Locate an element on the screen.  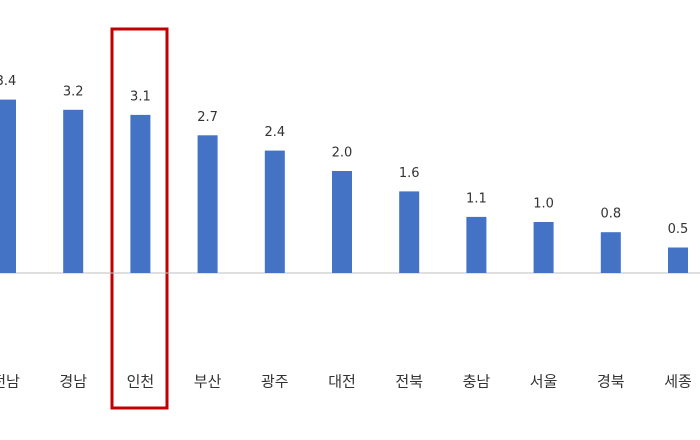
x-tick-label: 서울 is located at coordinates (544, 382).